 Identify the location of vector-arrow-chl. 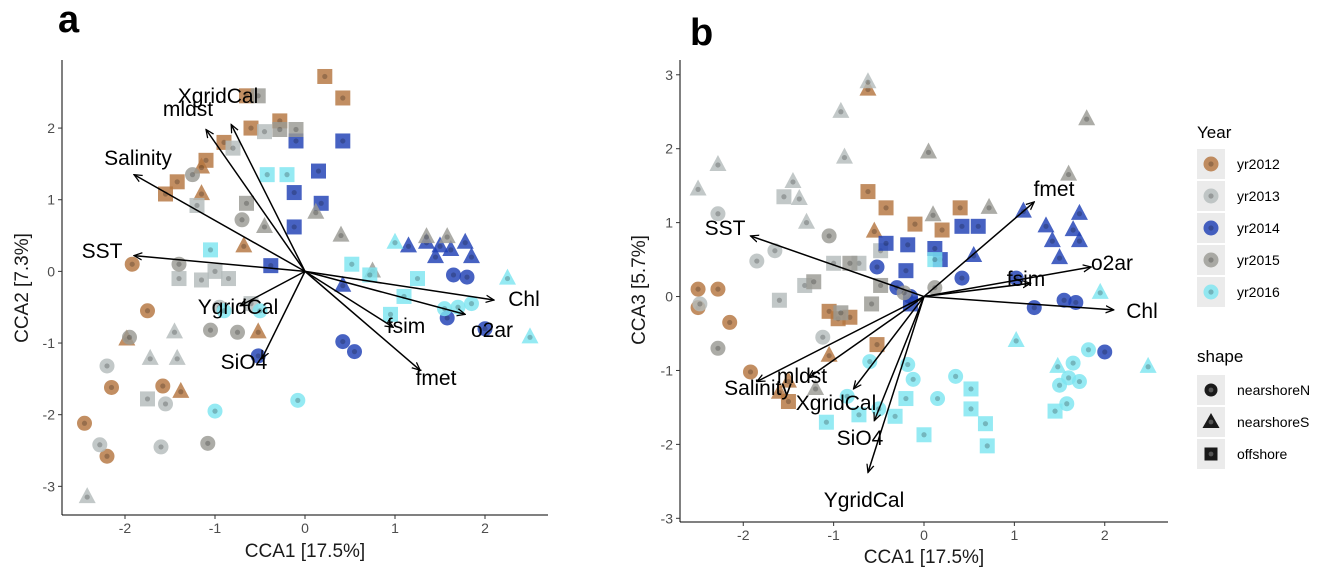
(1018, 302).